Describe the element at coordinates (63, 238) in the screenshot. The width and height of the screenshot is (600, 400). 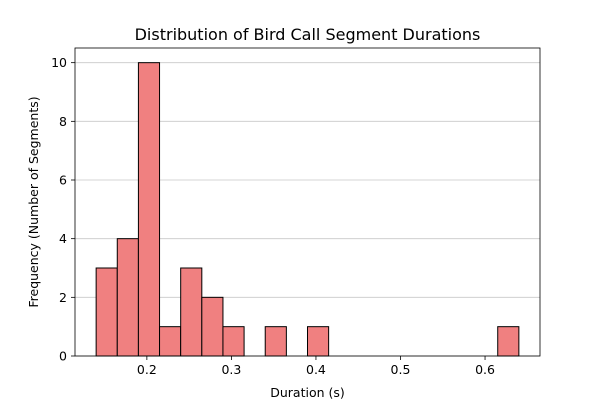
I see `y-tick-label: 4` at that location.